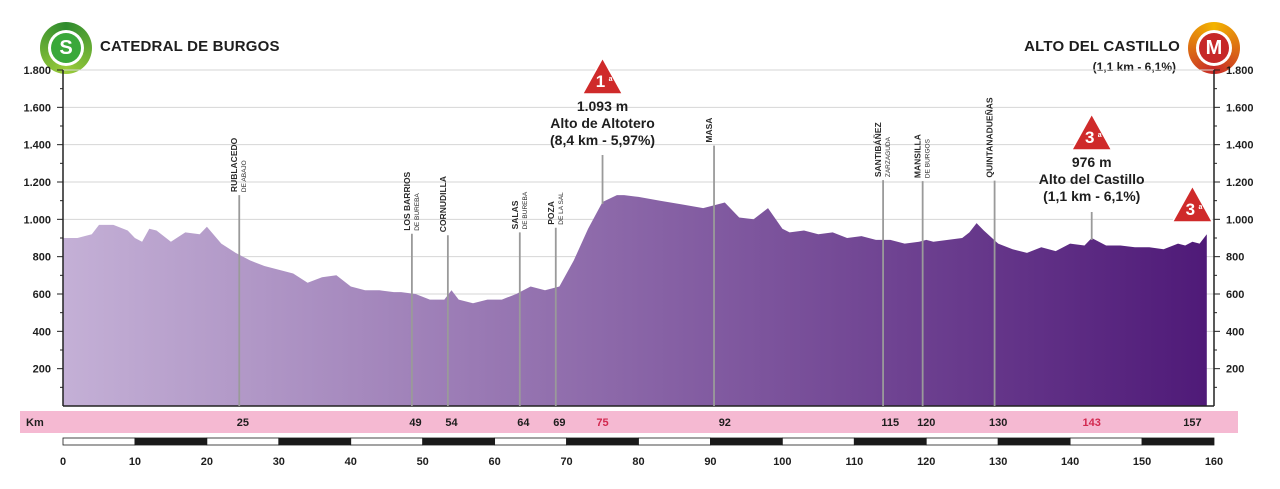 This screenshot has height=489, width=1280. What do you see at coordinates (1240, 183) in the screenshot?
I see `y-tick-label-right: 1.200` at bounding box center [1240, 183].